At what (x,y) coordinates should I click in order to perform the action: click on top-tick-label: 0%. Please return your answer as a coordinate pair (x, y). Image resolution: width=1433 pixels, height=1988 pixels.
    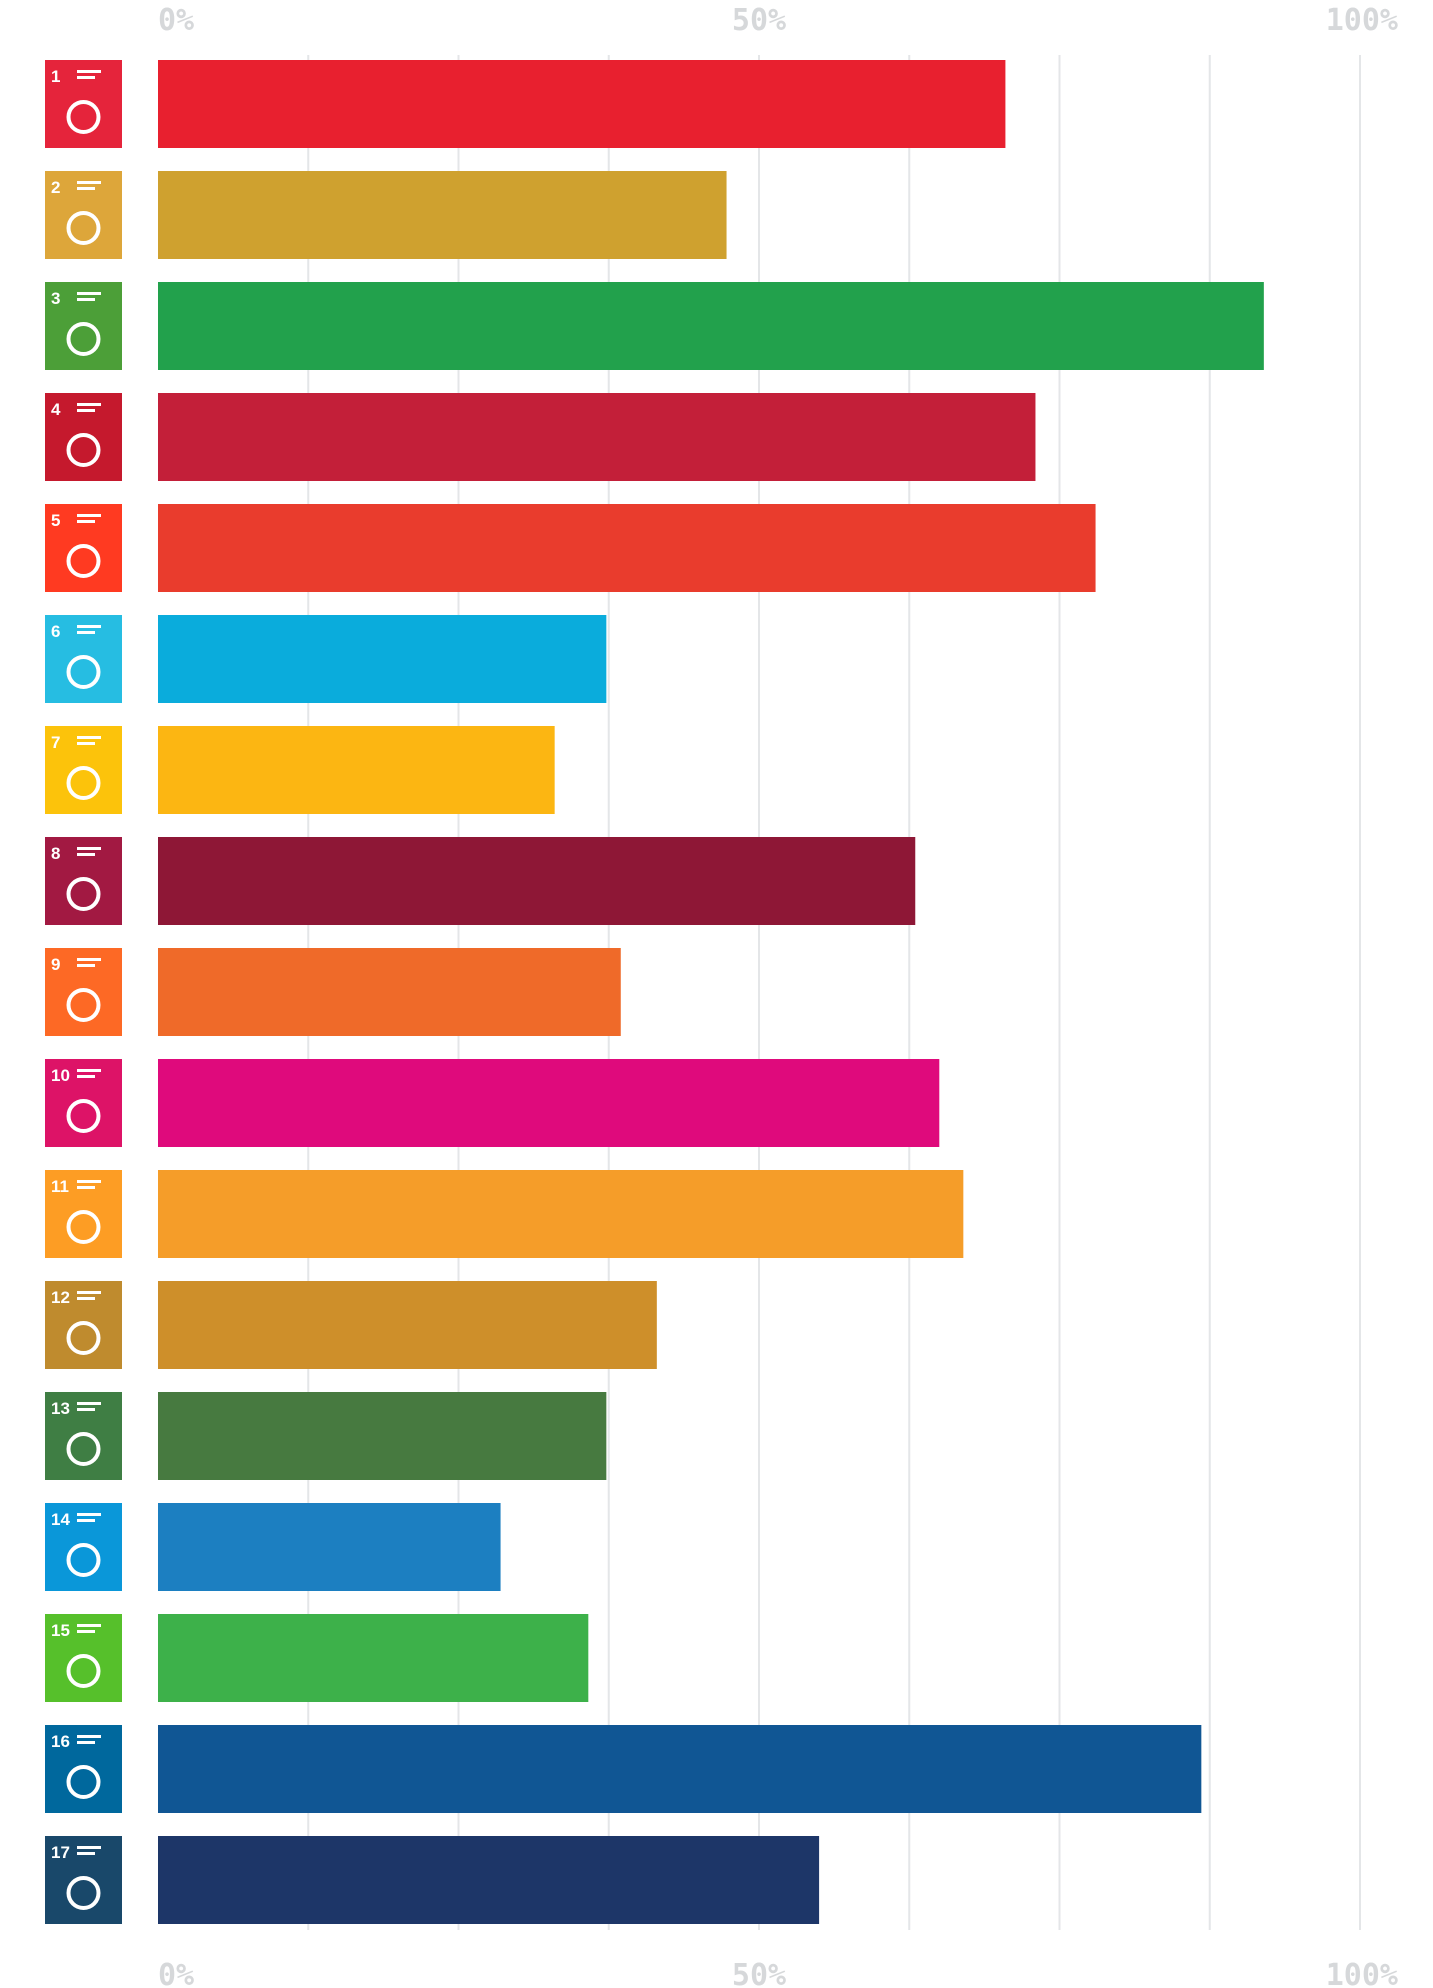
    Looking at the image, I should click on (176, 20).